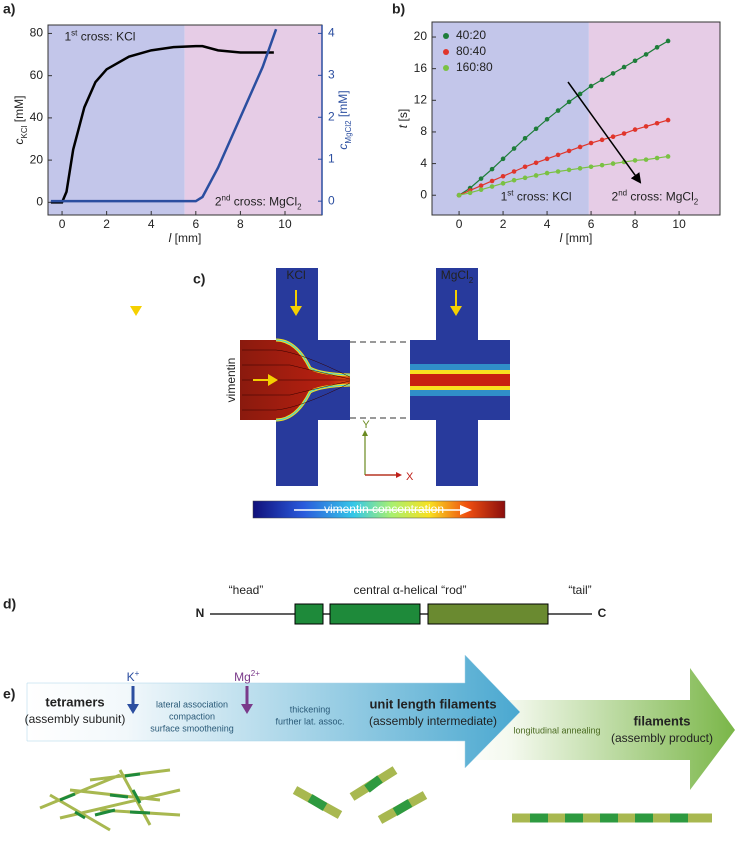 The height and width of the screenshot is (845, 737). I want to click on y-tick-label: 0, so click(39, 202).